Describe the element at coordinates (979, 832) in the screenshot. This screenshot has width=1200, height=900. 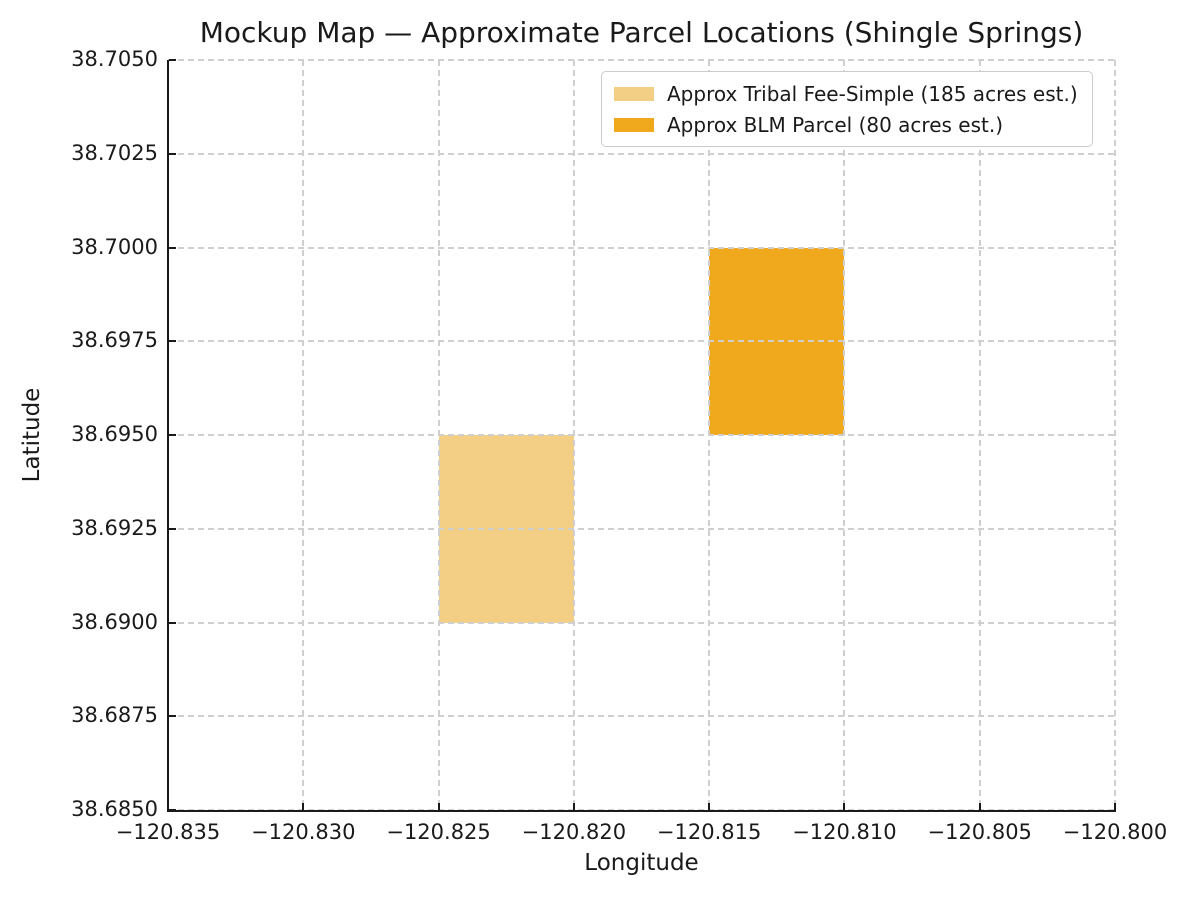
I see `x-tick-label: −120.805` at that location.